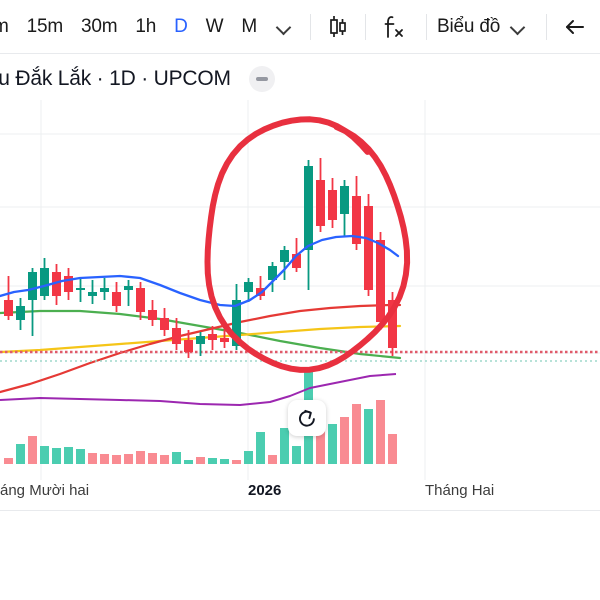  I want to click on moving-average-red, so click(201, 348).